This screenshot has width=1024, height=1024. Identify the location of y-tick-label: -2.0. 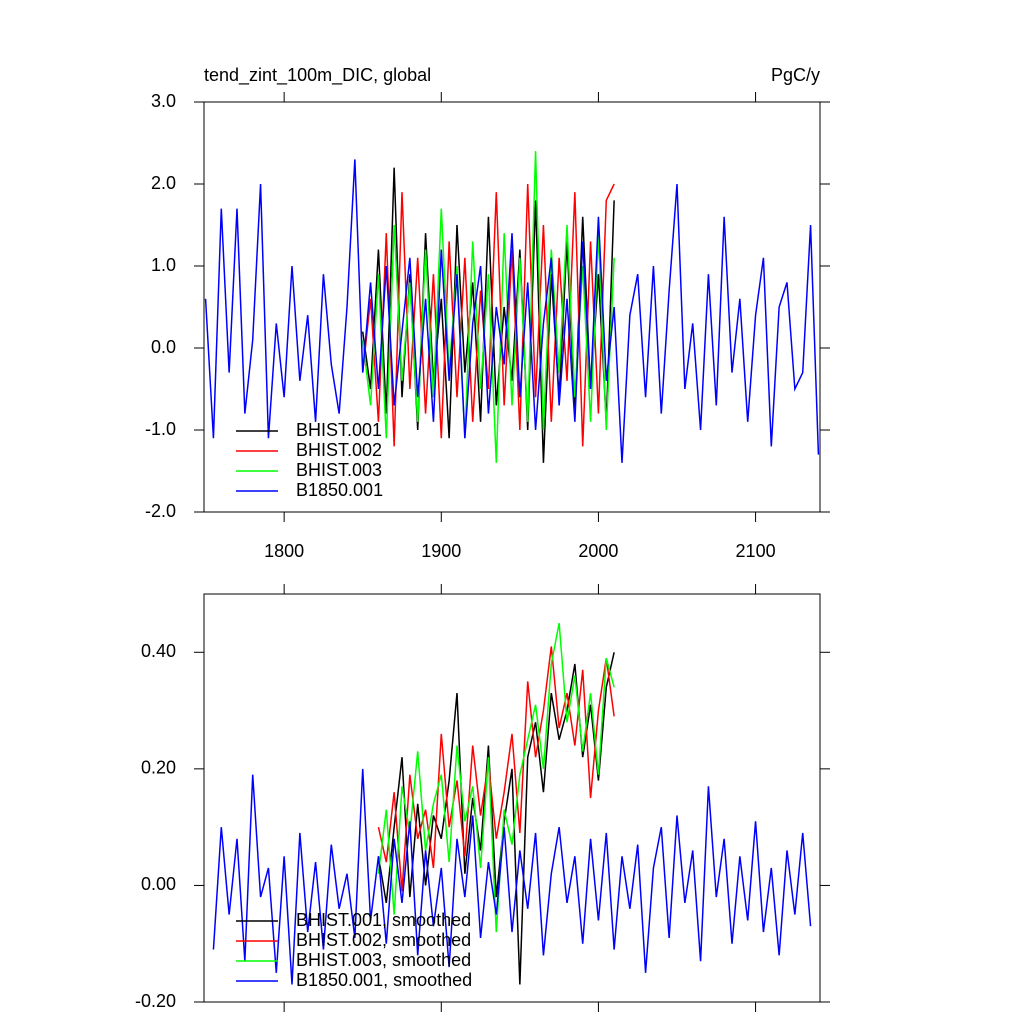
(160, 511).